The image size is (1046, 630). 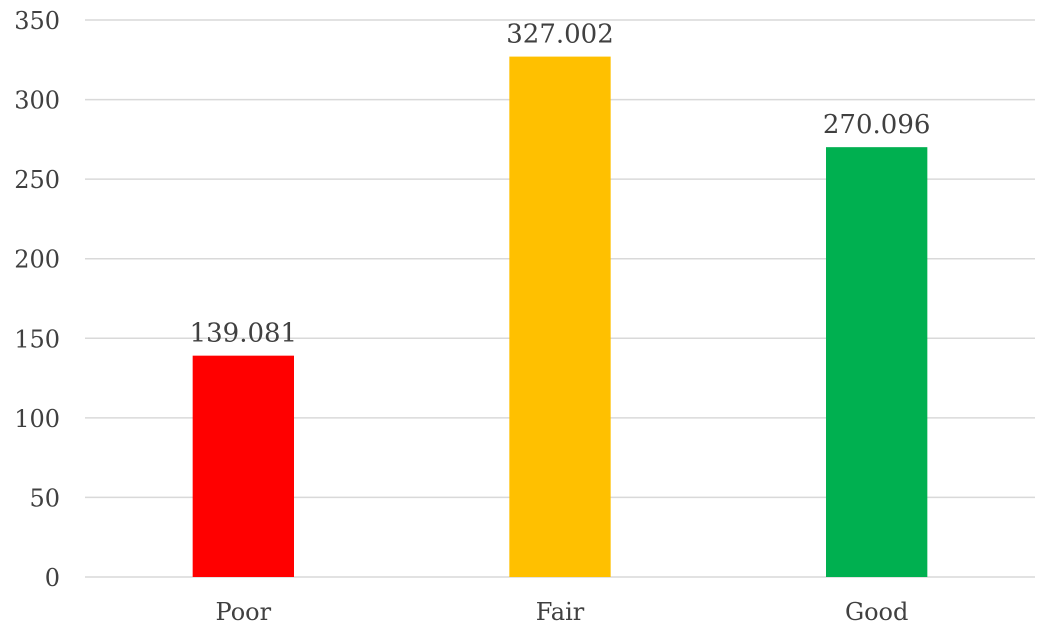 I want to click on data-label-poor: 139.081, so click(x=244, y=334).